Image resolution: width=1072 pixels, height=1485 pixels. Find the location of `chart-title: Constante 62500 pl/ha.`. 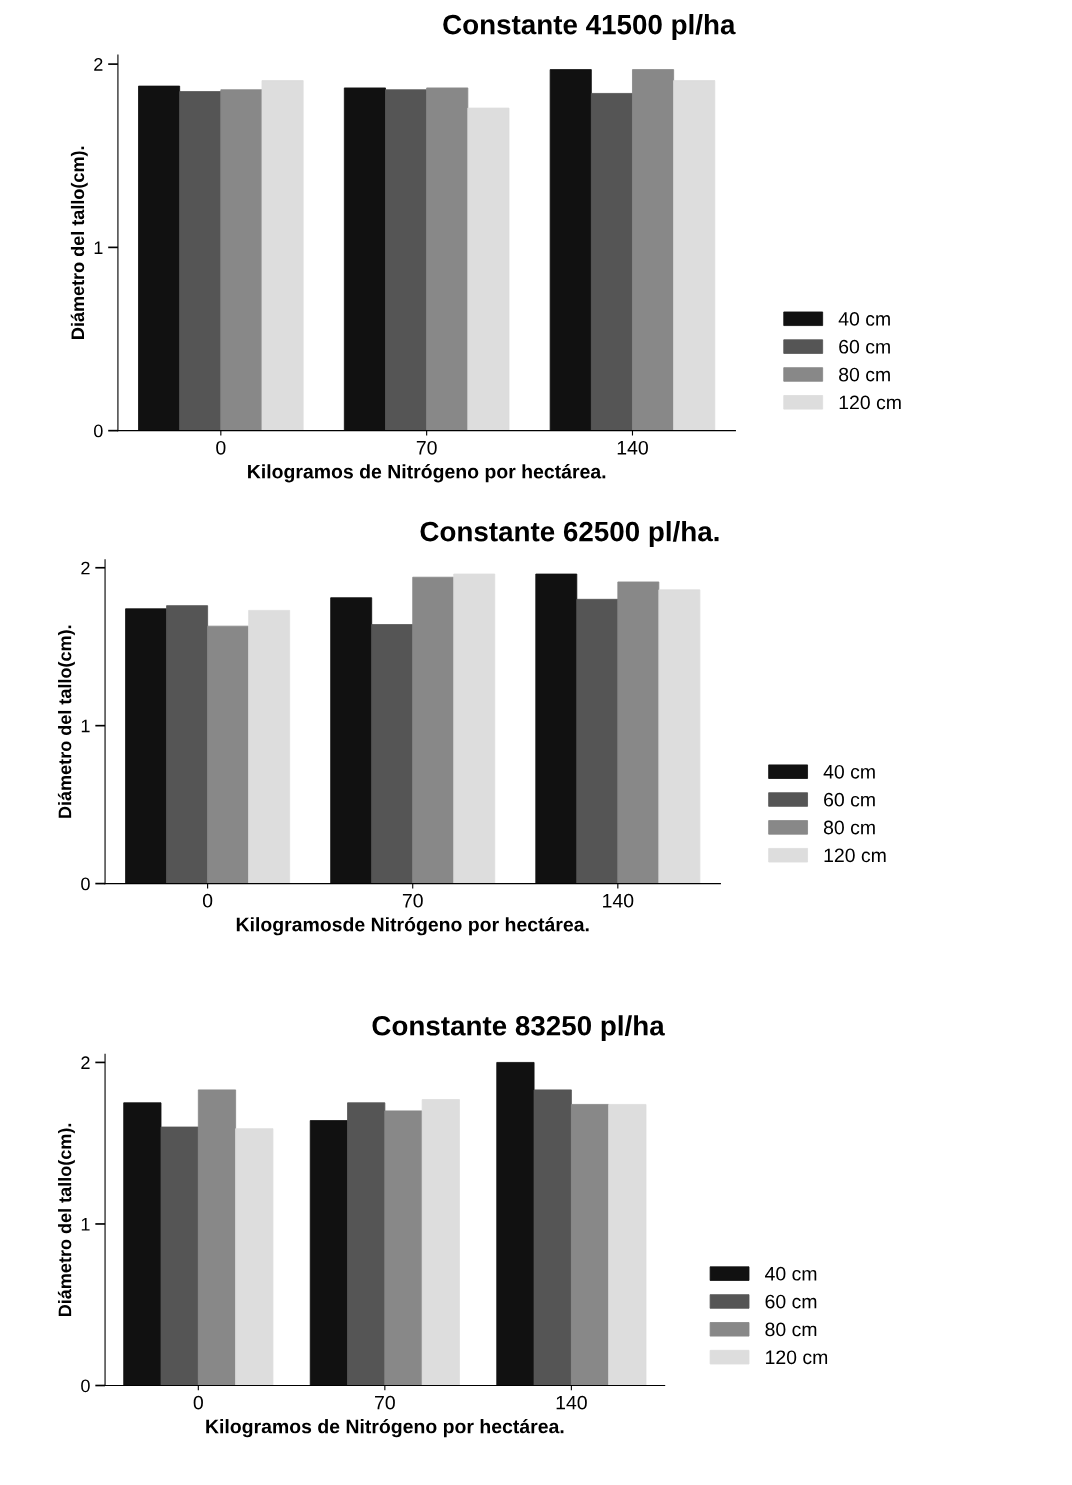

chart-title: Constante 62500 pl/ha. is located at coordinates (569, 534).